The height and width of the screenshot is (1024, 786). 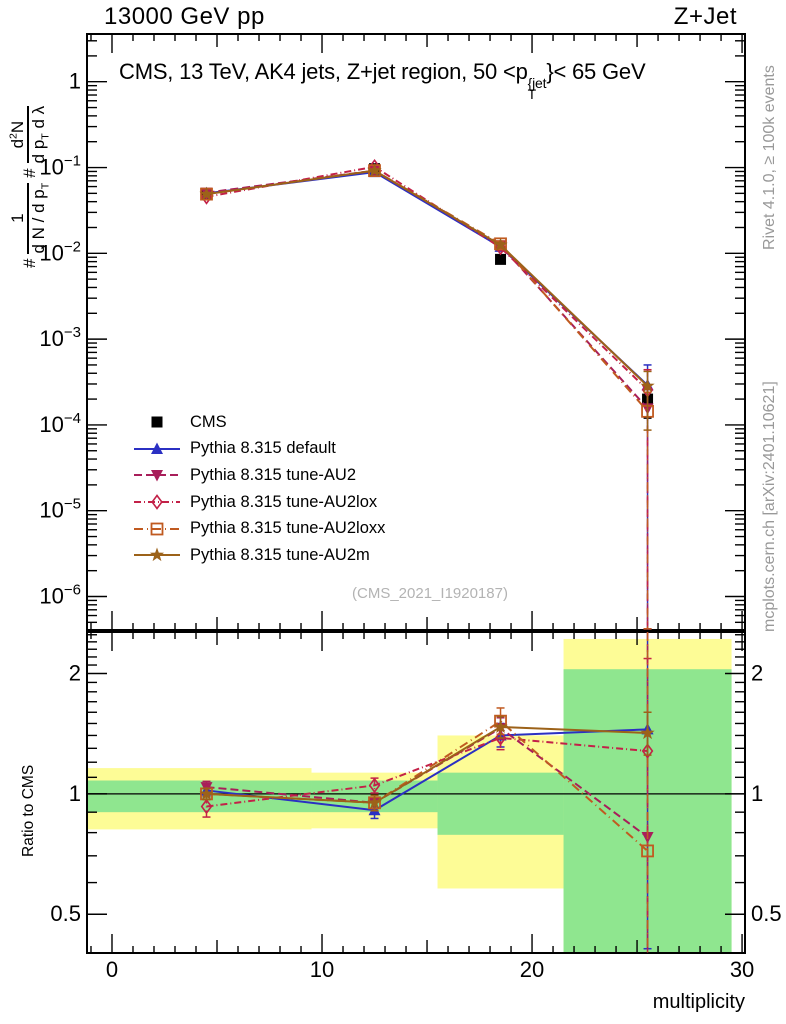 I want to click on legend-label: Pythia 8.315 tune-AU2m, so click(x=280, y=554).